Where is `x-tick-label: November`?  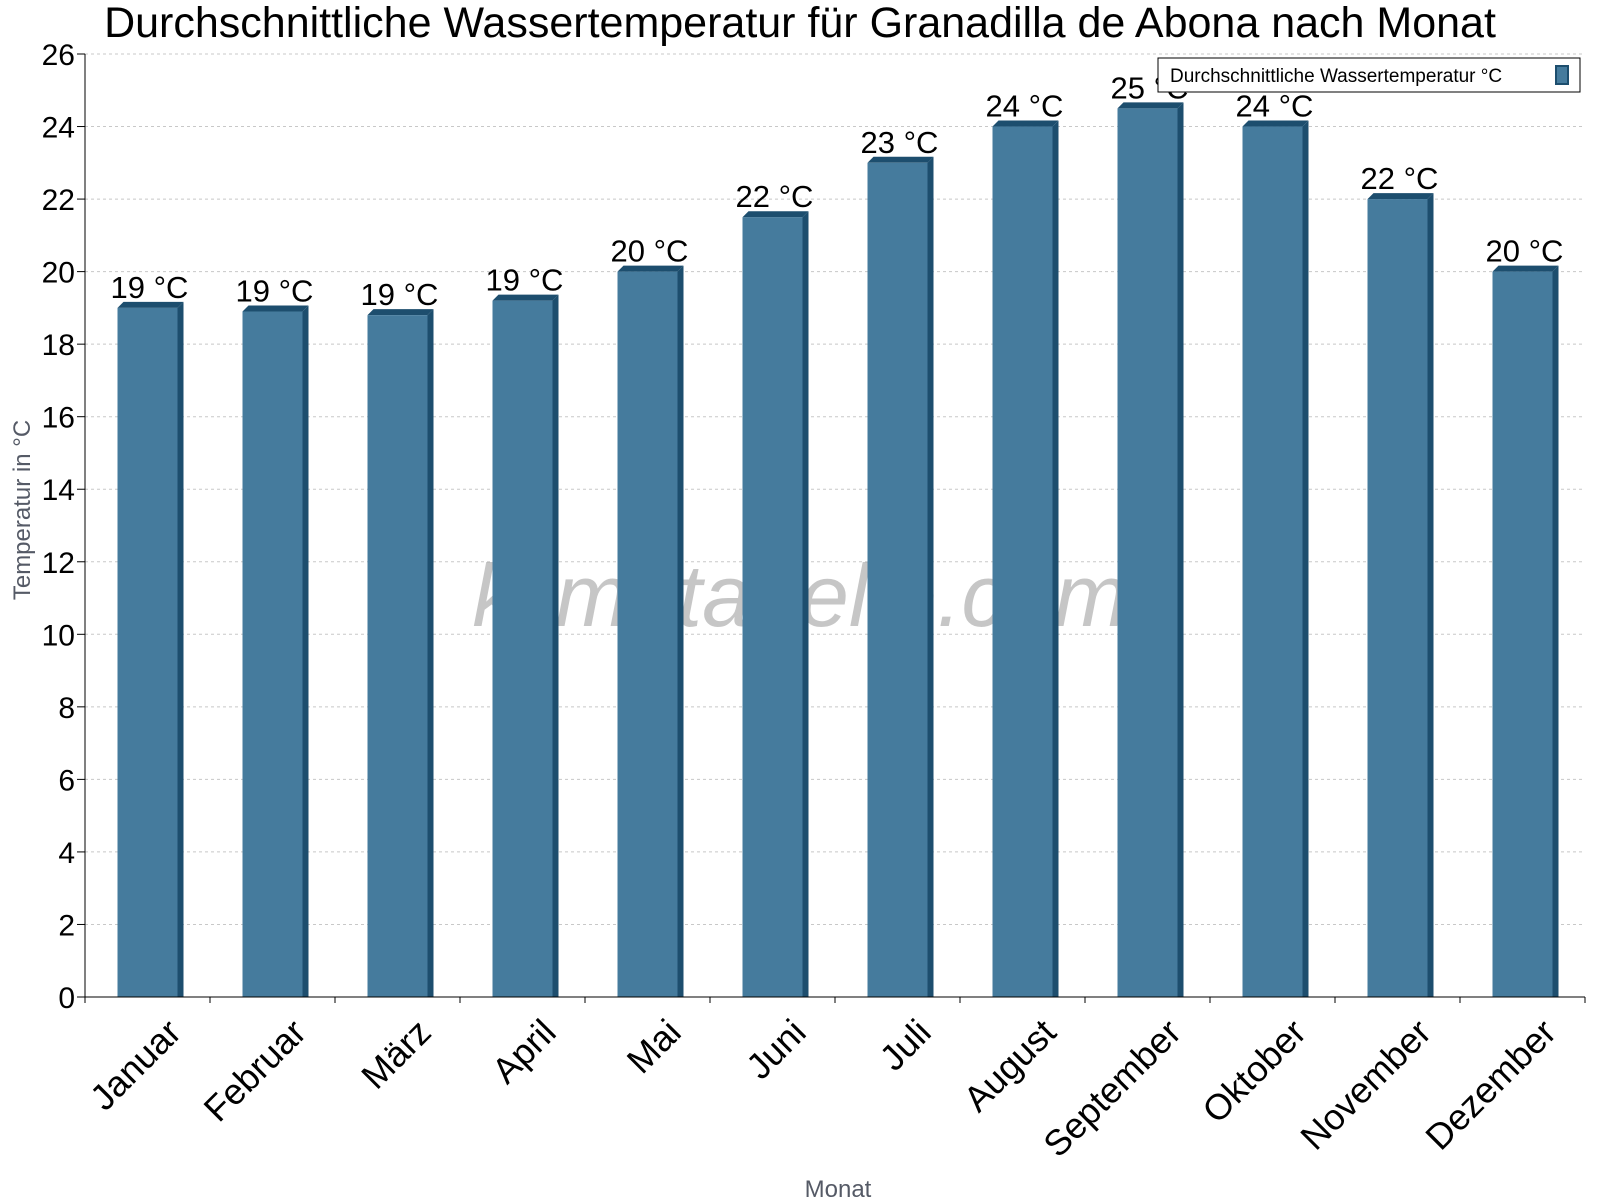
x-tick-label: November is located at coordinates (1365, 1084).